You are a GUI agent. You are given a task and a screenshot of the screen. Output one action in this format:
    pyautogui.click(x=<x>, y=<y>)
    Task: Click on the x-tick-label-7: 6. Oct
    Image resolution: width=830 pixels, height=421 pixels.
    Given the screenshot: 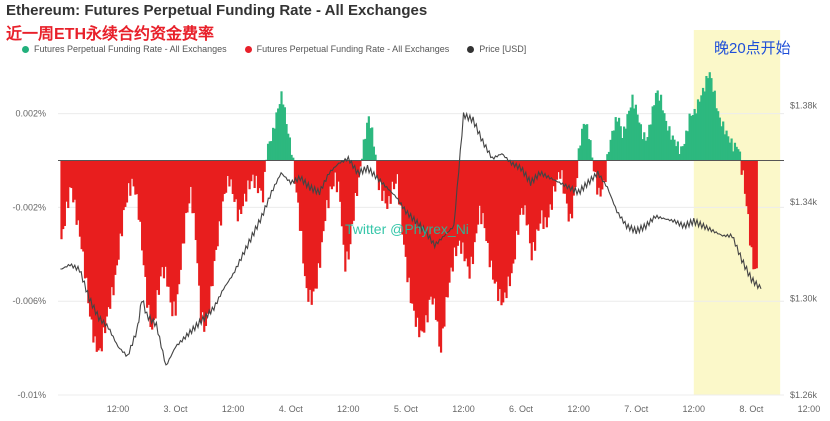 What is the action you would take?
    pyautogui.click(x=521, y=409)
    